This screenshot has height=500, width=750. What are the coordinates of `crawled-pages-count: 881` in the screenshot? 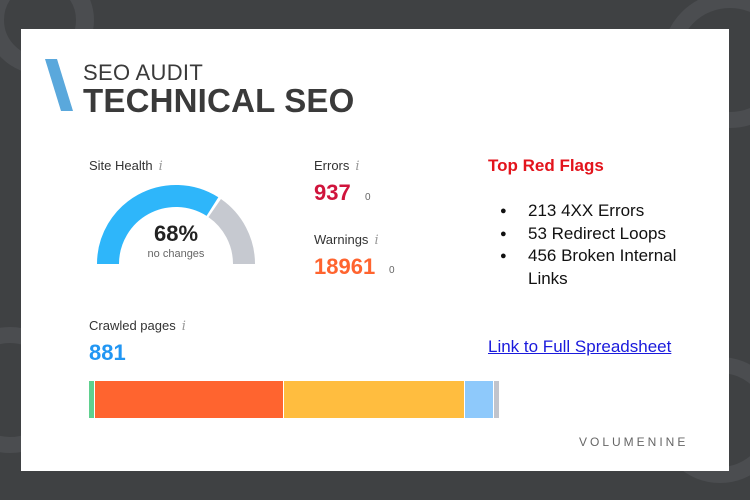 It's located at (107, 352).